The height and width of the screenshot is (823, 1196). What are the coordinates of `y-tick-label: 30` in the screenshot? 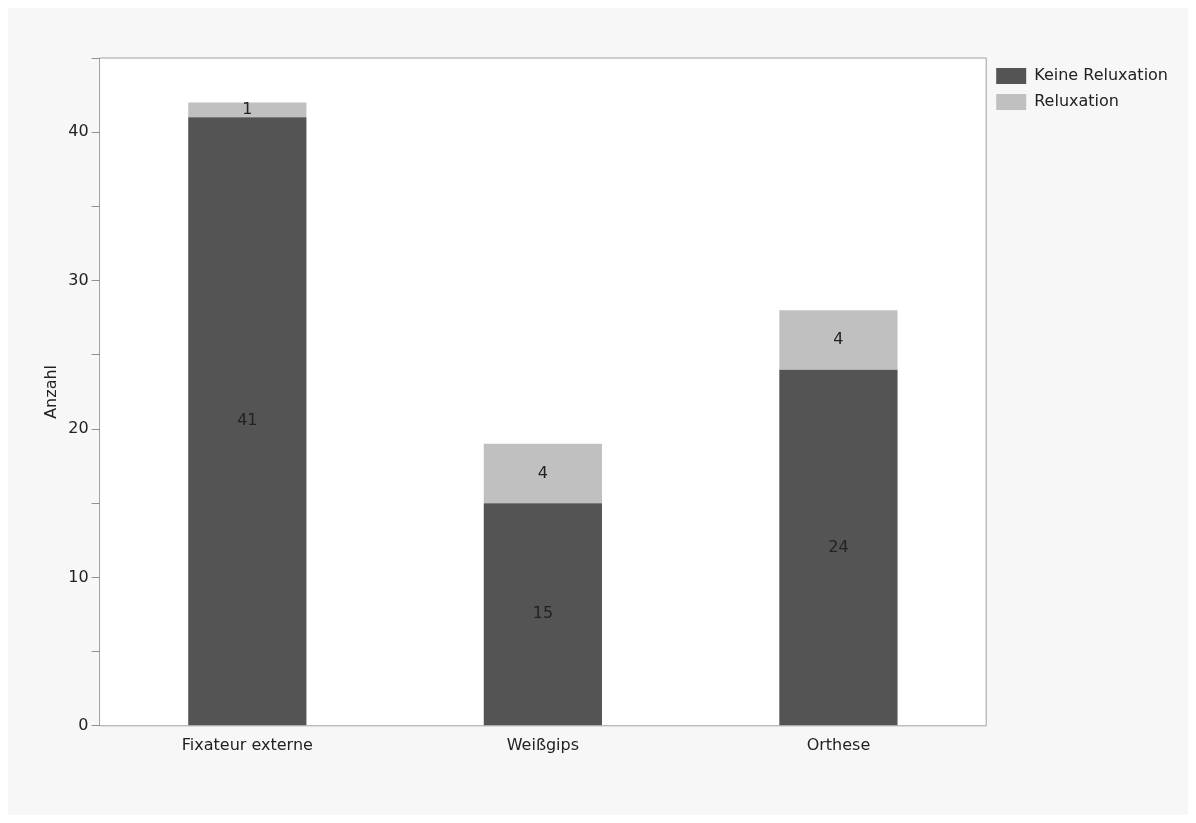 It's located at (78, 279).